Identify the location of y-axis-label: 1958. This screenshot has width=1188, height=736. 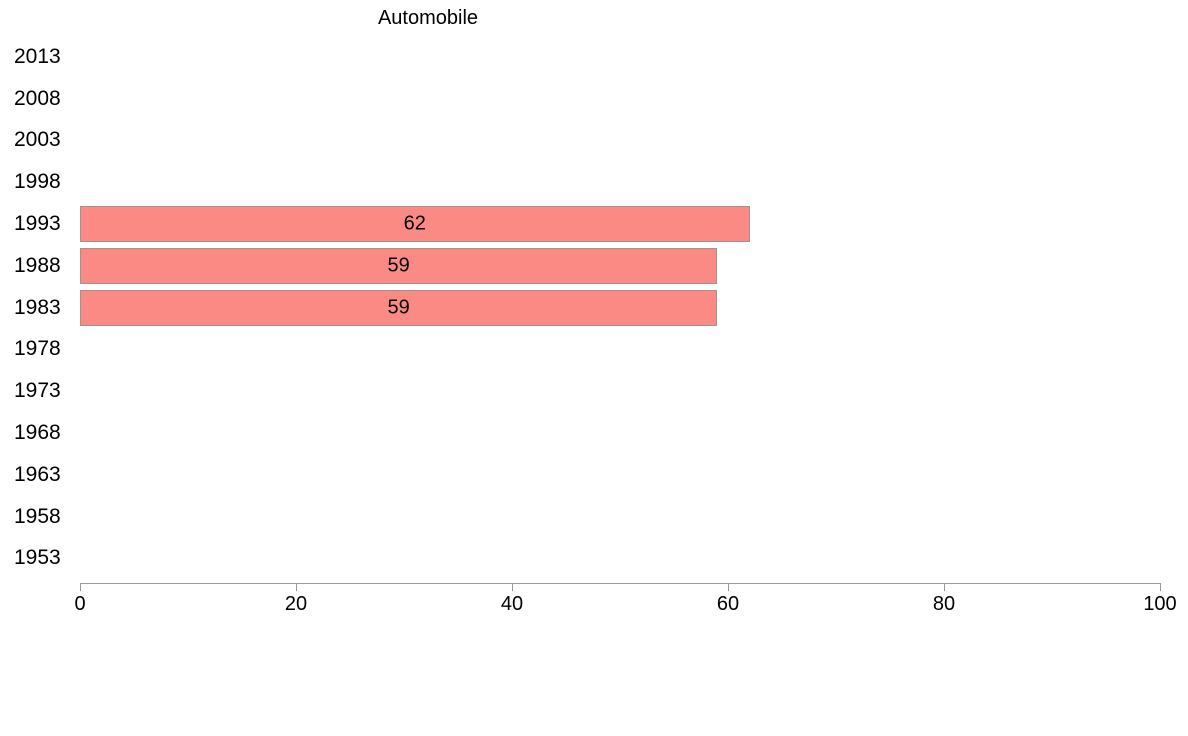
(37, 516).